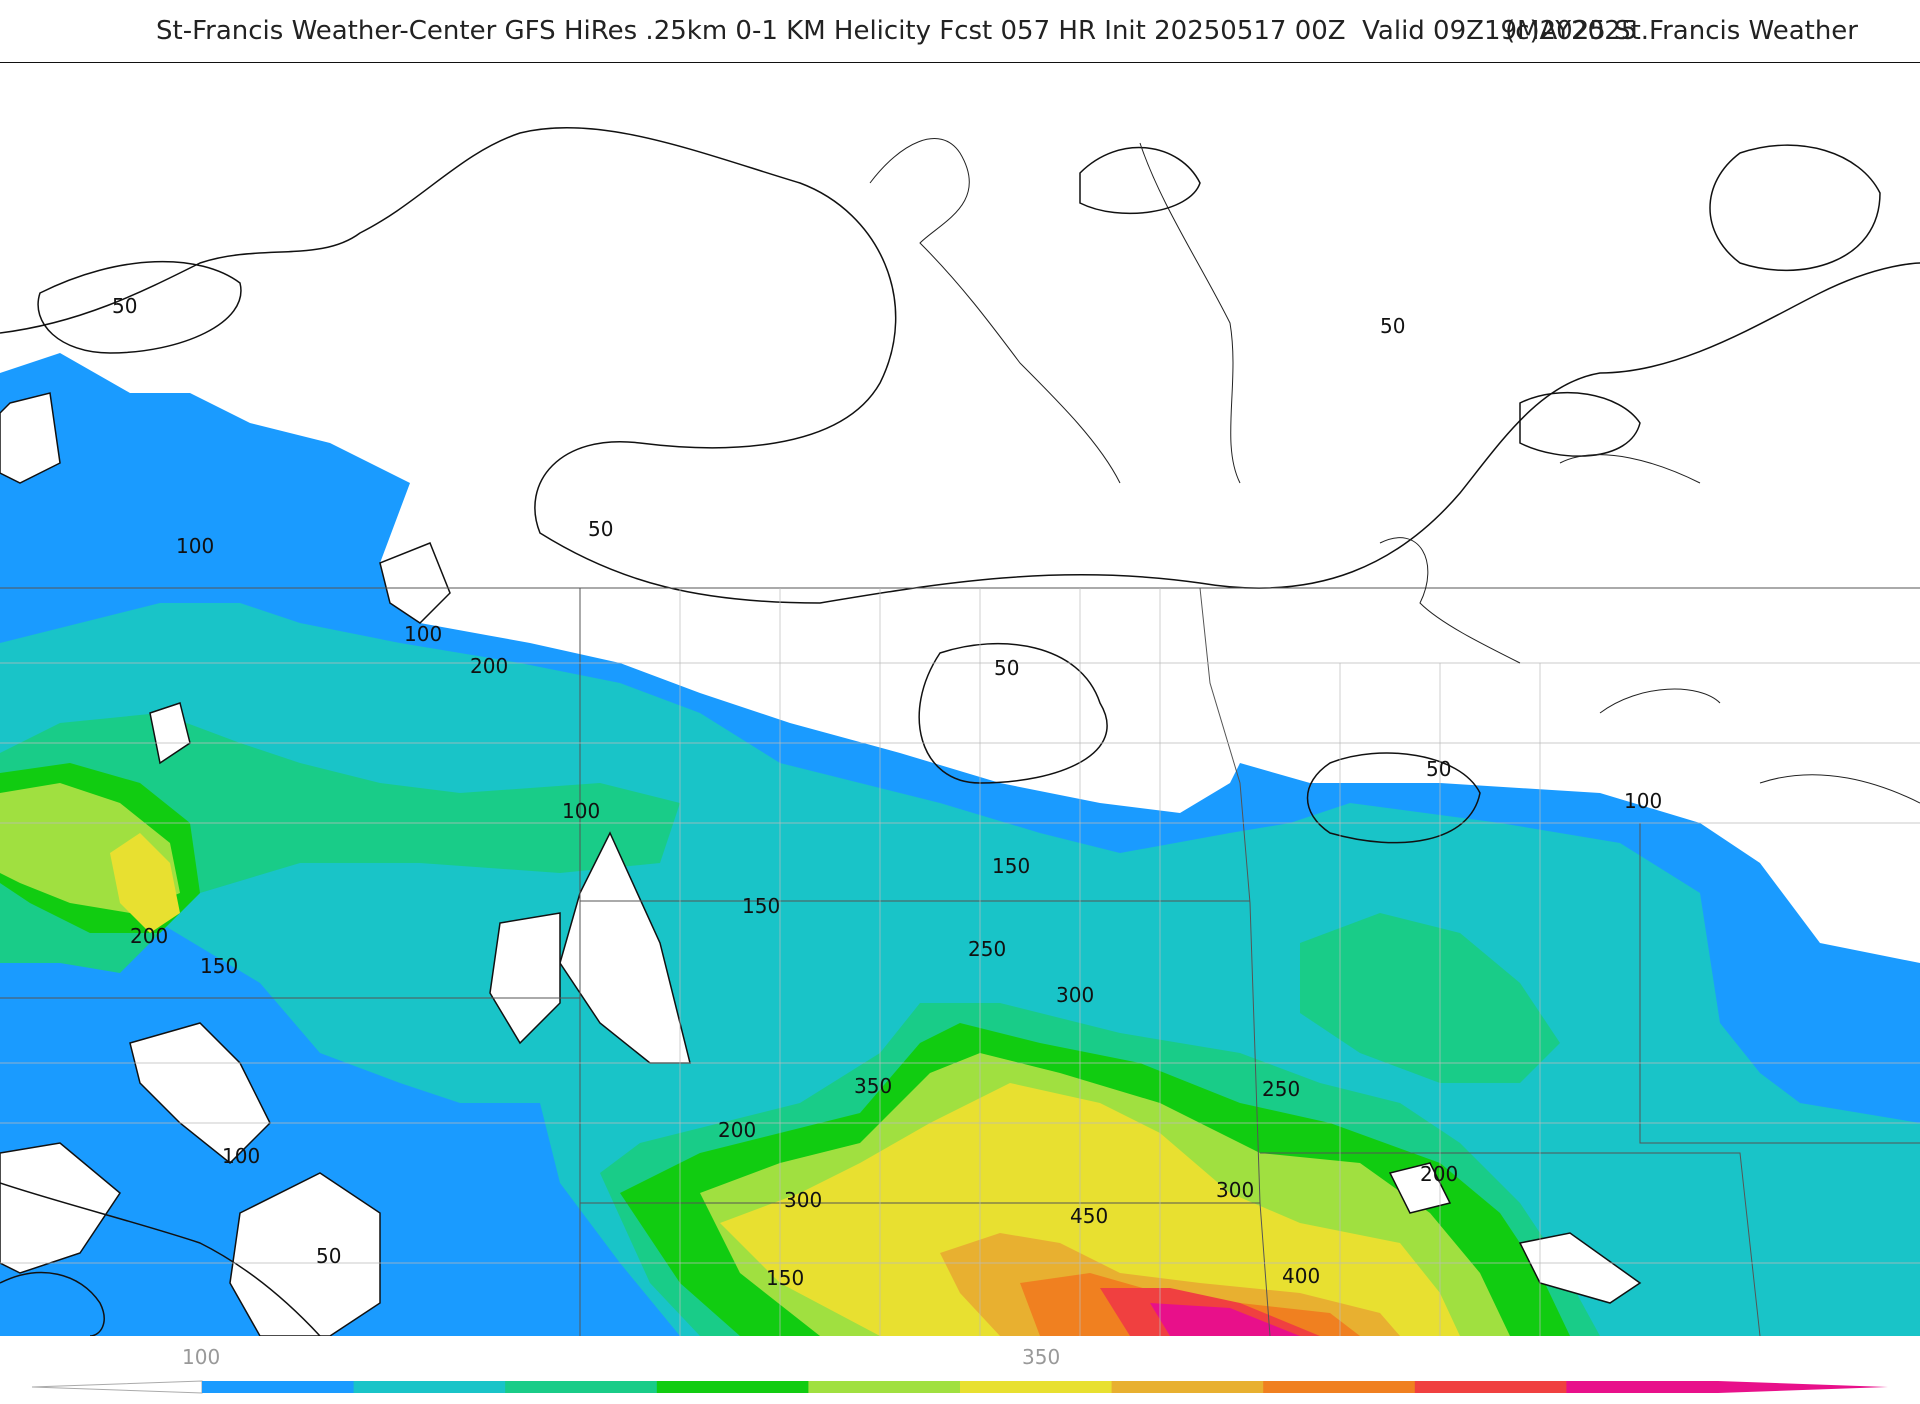 This screenshot has width=1920, height=1404. Describe the element at coordinates (1013, 713) in the screenshot. I see `contour-50-central` at that location.